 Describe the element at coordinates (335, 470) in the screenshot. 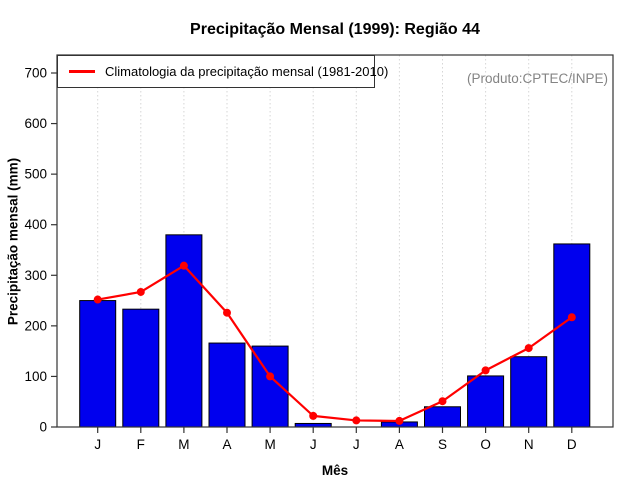

I see `x-axis-title: Mês` at that location.